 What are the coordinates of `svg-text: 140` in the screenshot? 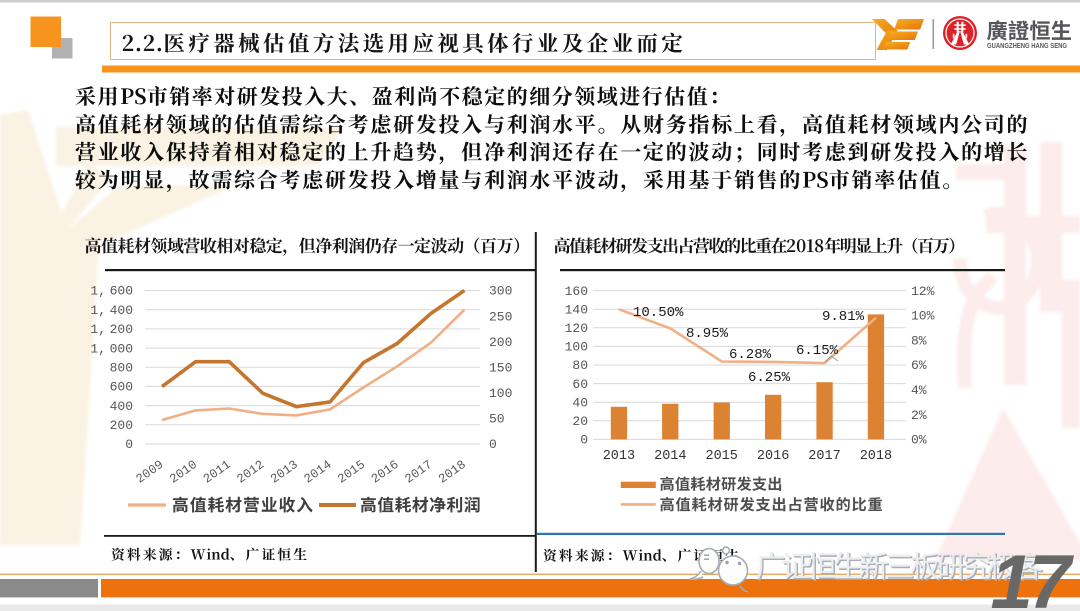 It's located at (576, 309).